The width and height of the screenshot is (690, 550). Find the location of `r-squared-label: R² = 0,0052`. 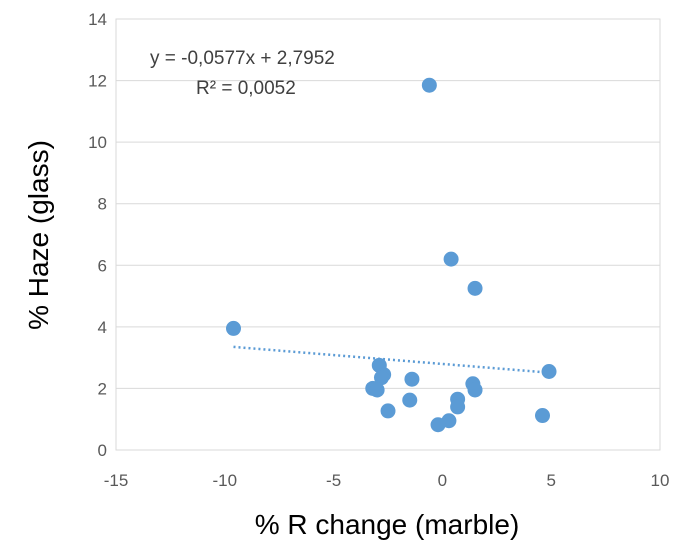

r-squared-label: R² = 0,0052 is located at coordinates (246, 88).